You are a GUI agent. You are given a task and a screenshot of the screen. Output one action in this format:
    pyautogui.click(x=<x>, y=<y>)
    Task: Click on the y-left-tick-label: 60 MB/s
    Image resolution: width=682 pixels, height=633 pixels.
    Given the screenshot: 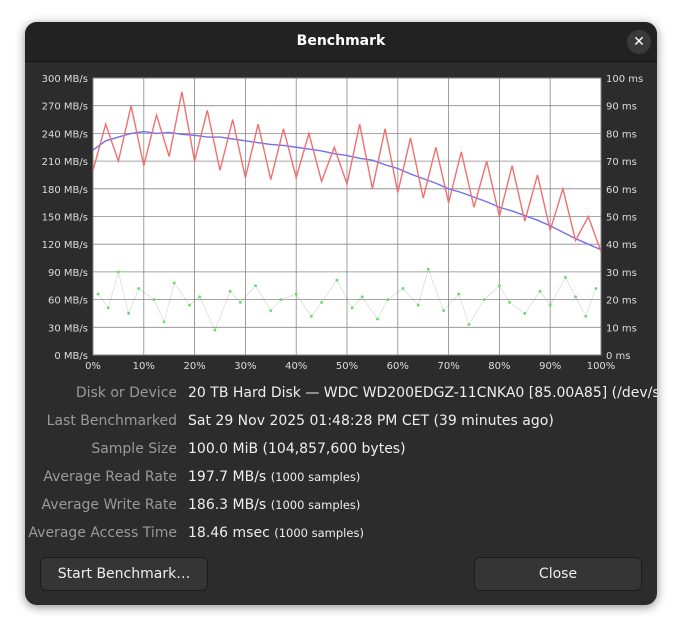 What is the action you would take?
    pyautogui.click(x=68, y=301)
    